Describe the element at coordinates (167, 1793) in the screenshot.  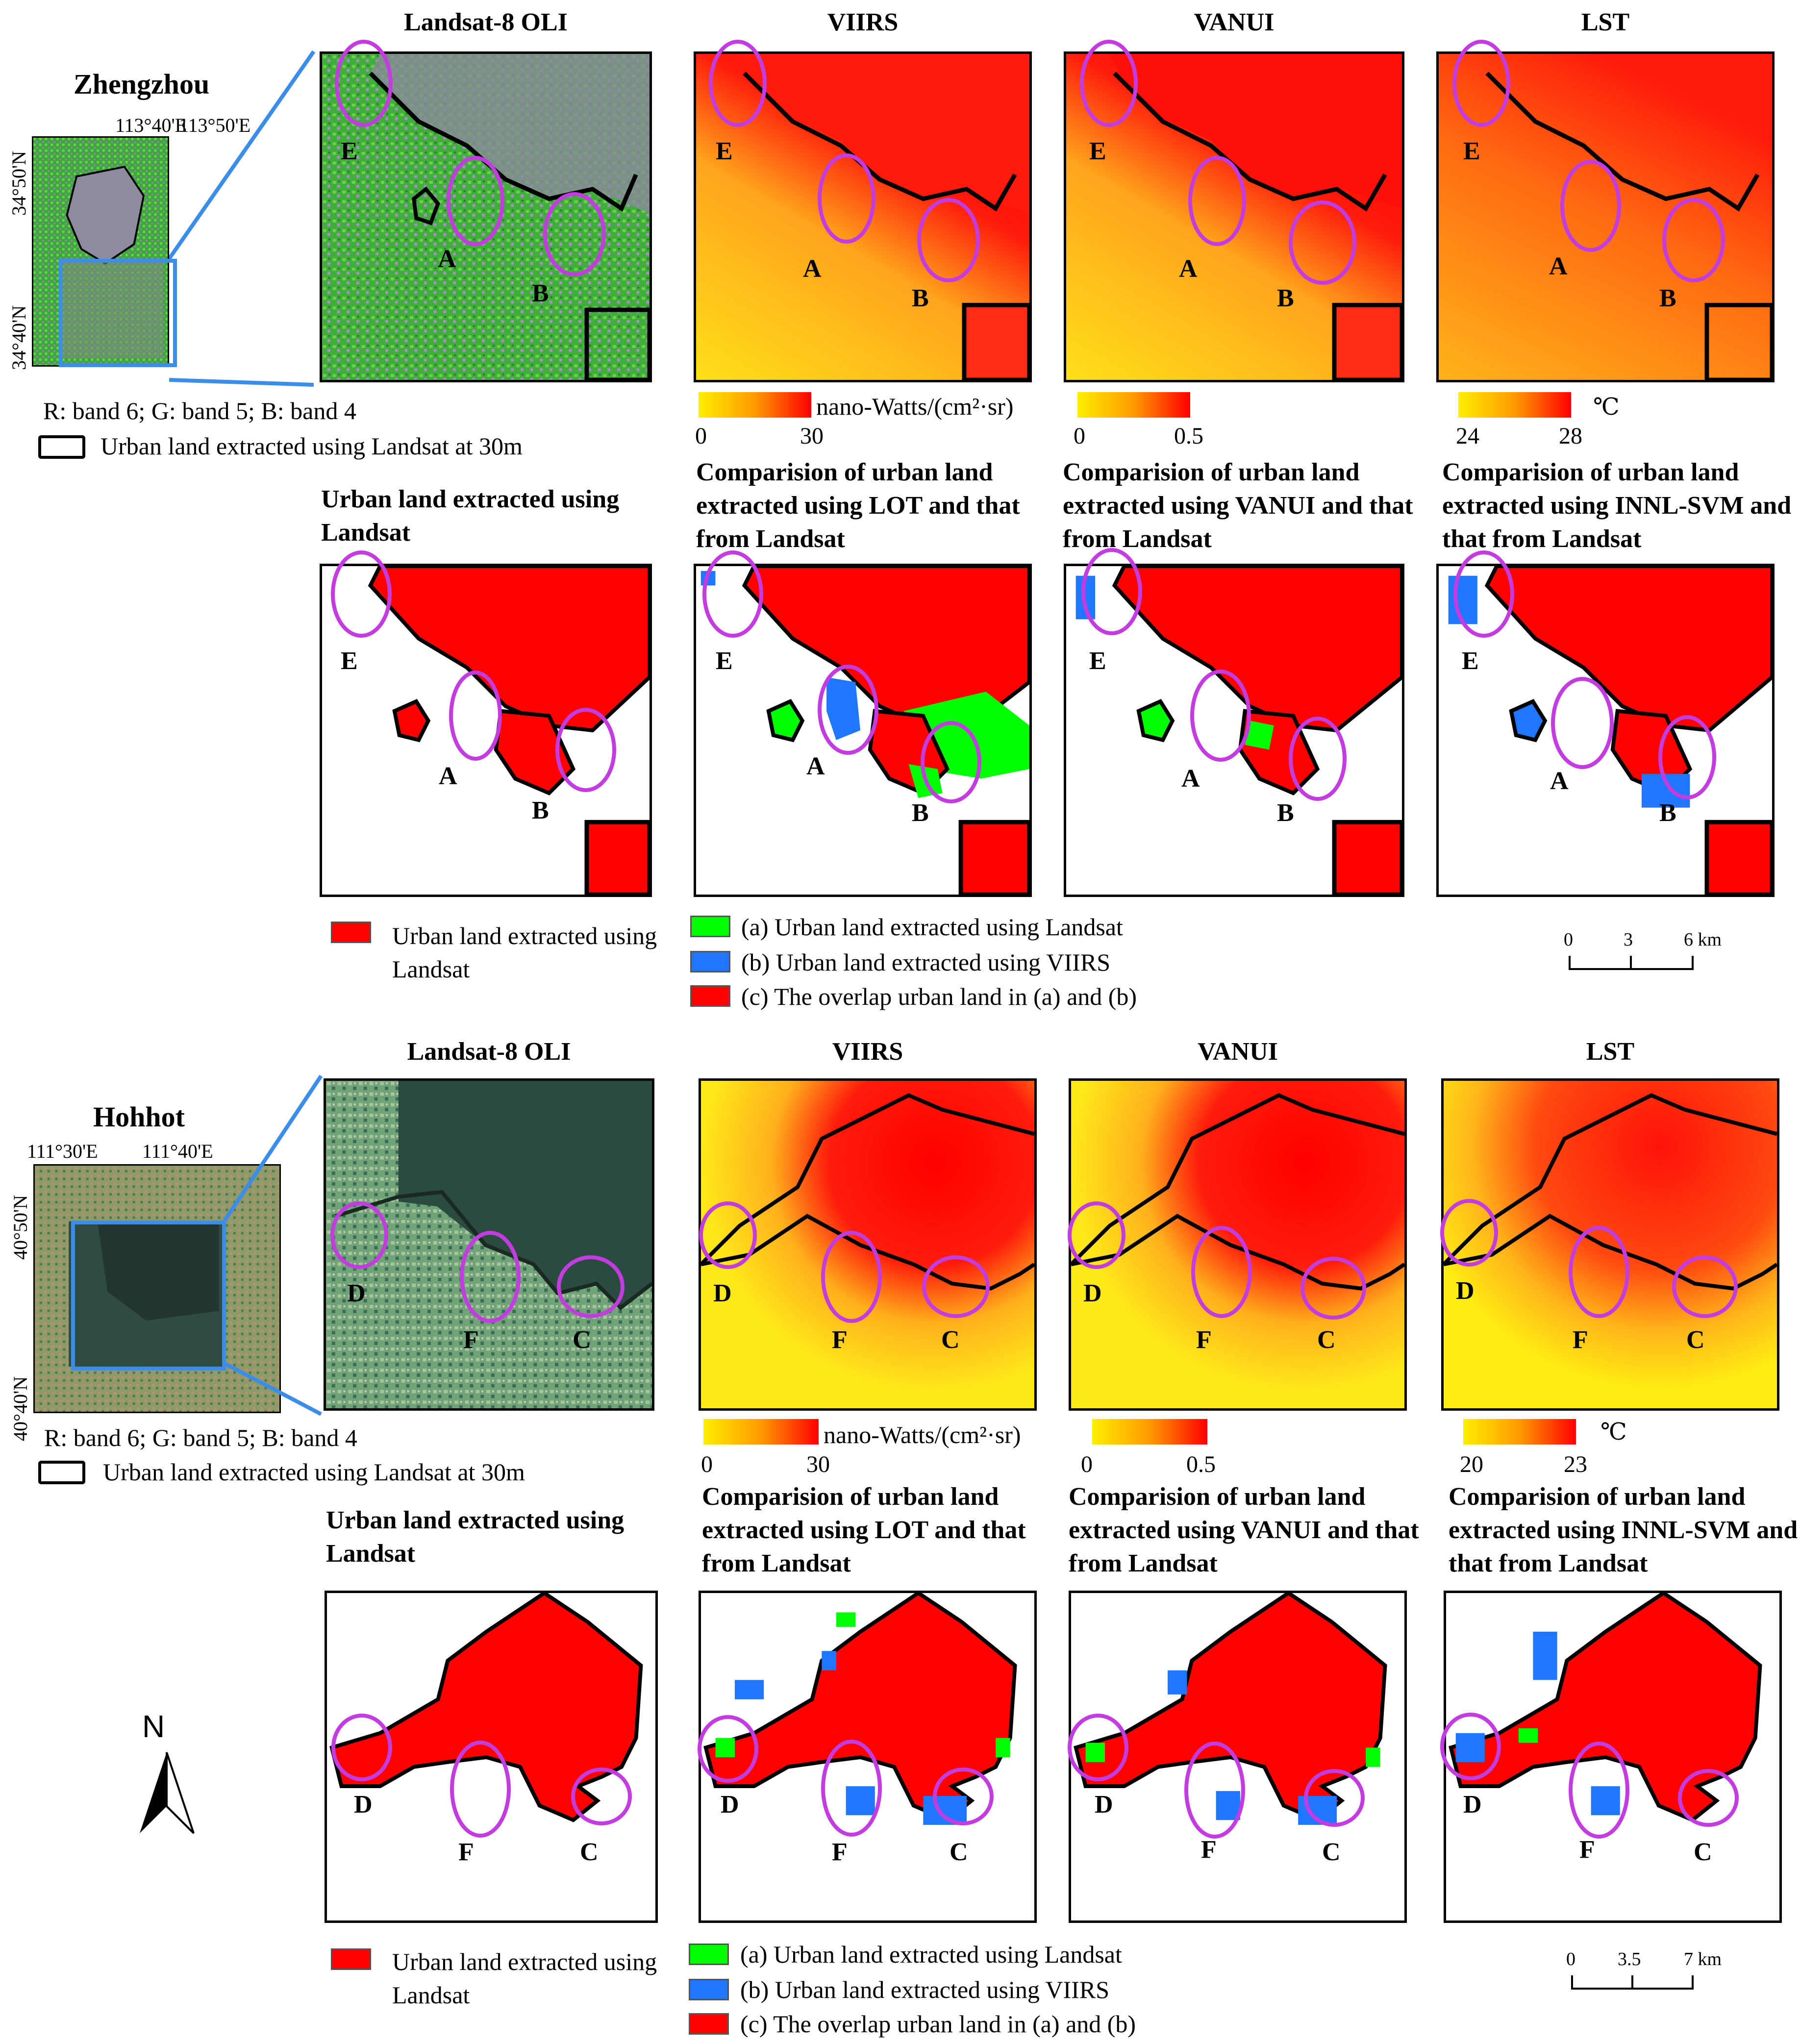
I see `north-arrow-icon` at that location.